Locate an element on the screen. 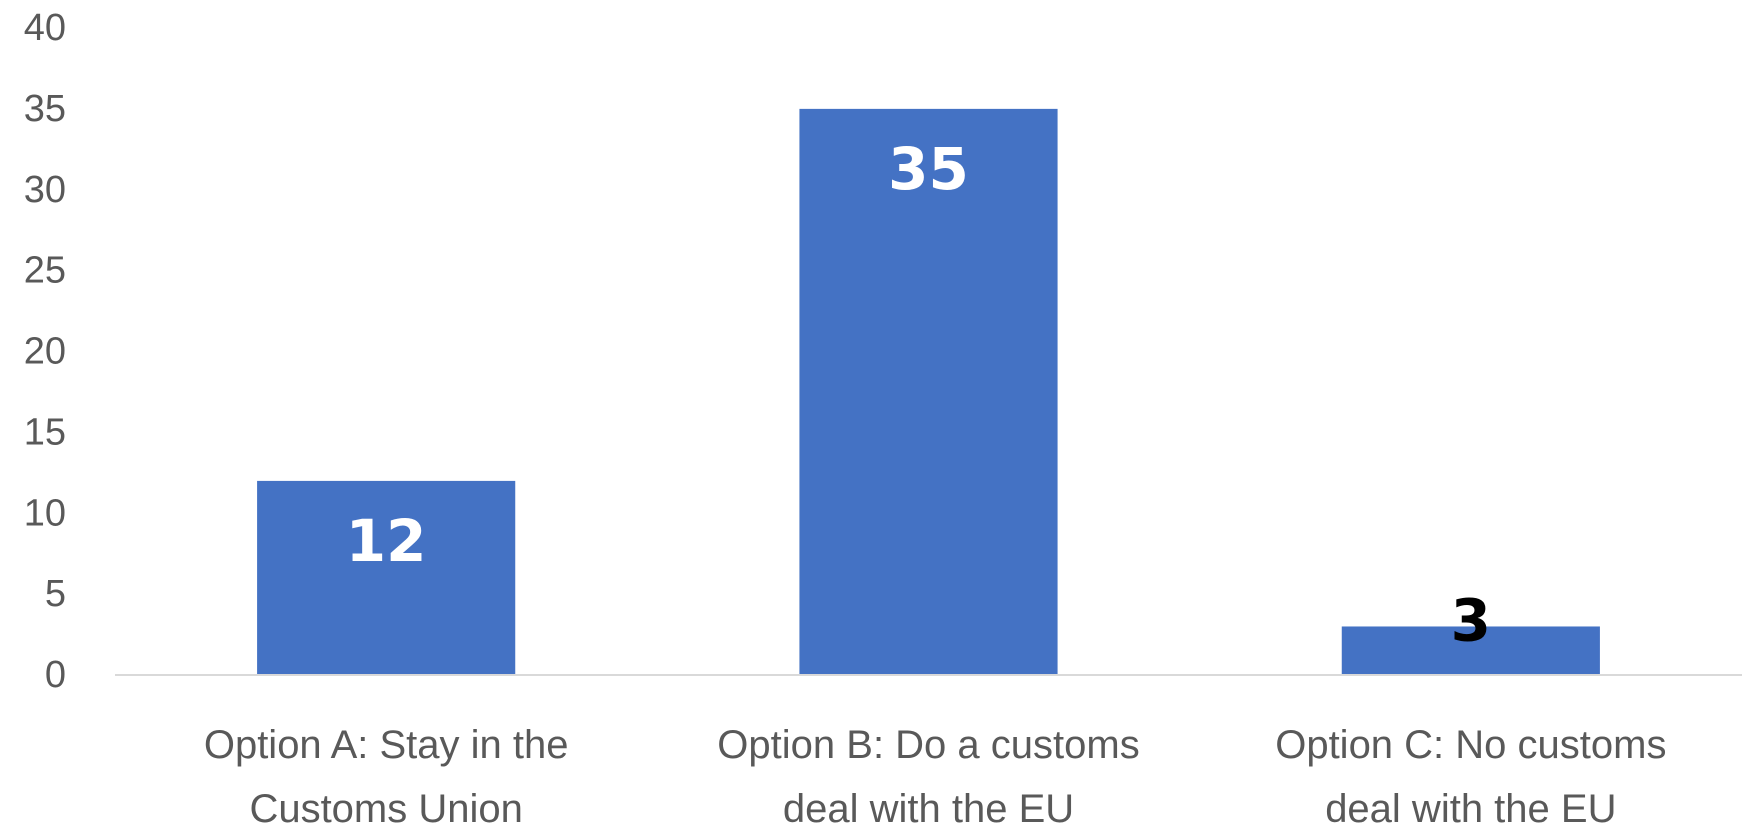  y-tick-label: 0 is located at coordinates (55, 675).